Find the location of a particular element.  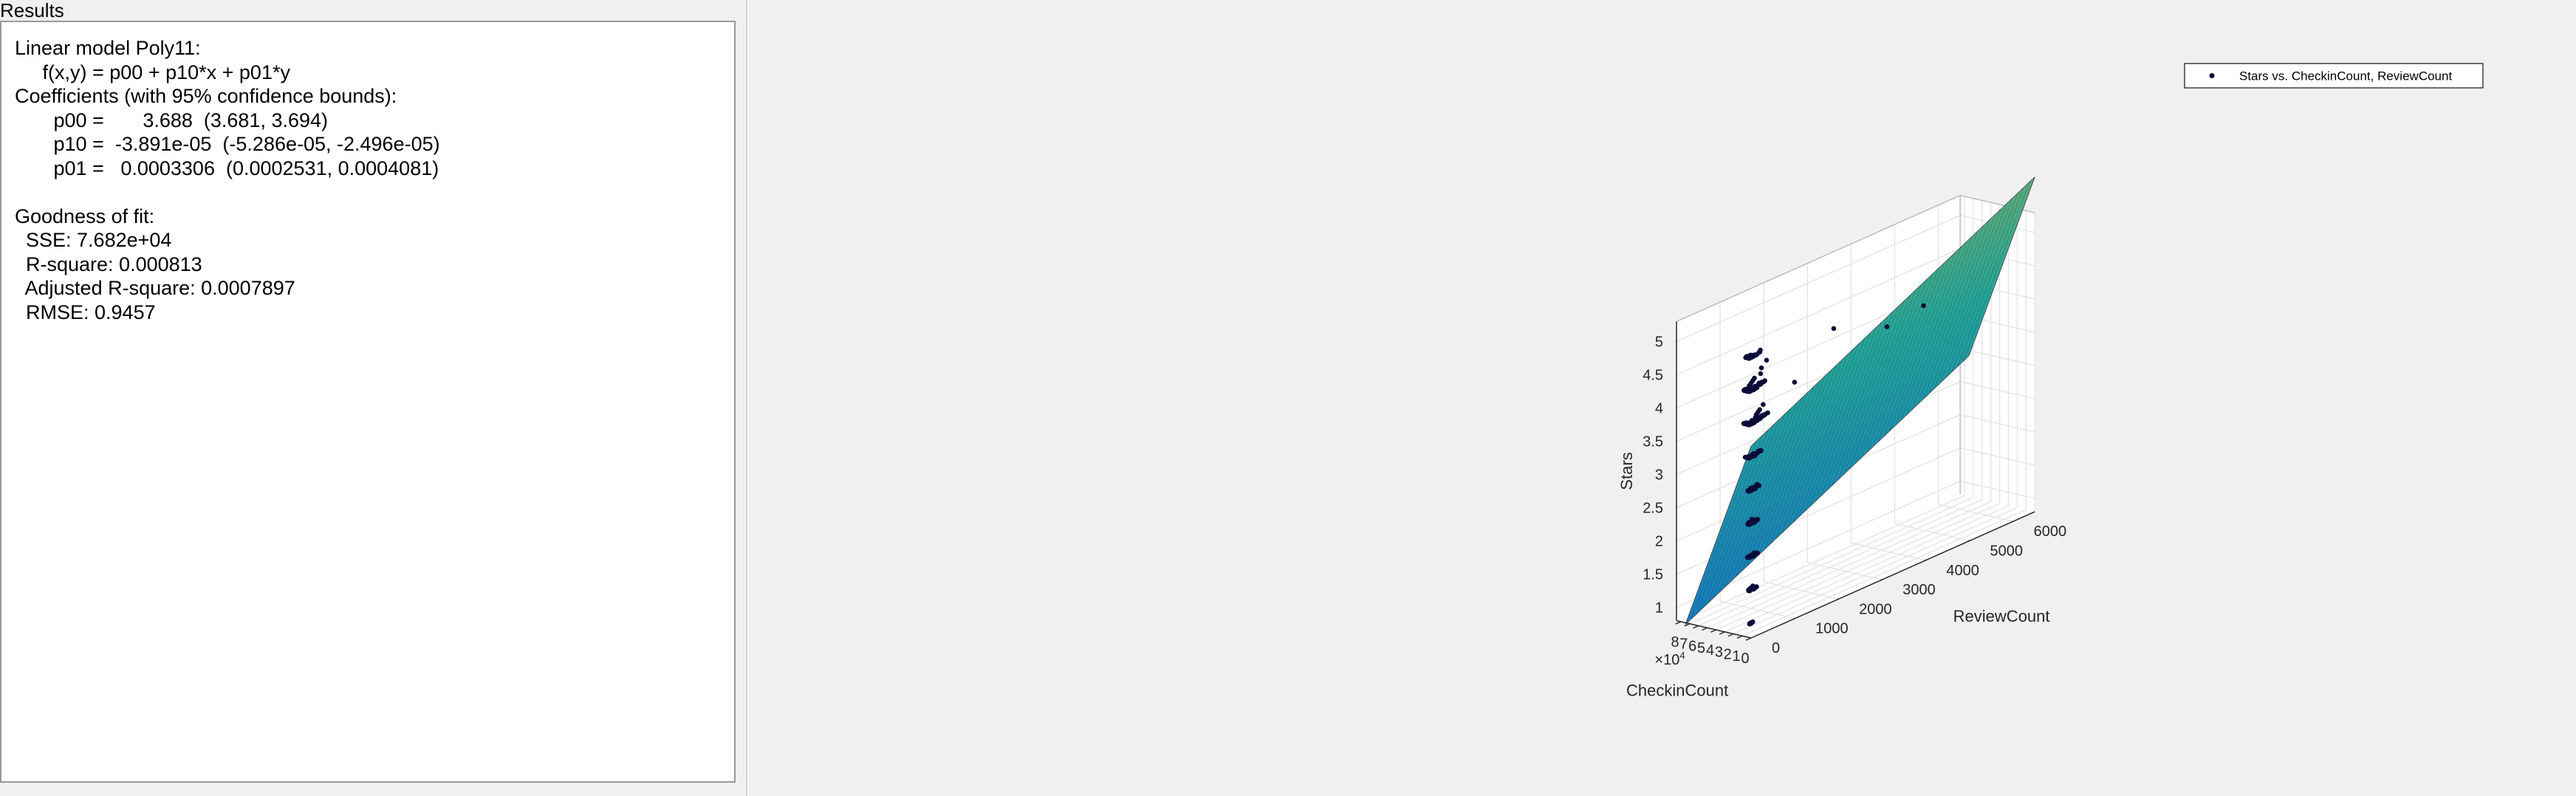

result-line: SSE: 7.682e+04 is located at coordinates (93, 240).